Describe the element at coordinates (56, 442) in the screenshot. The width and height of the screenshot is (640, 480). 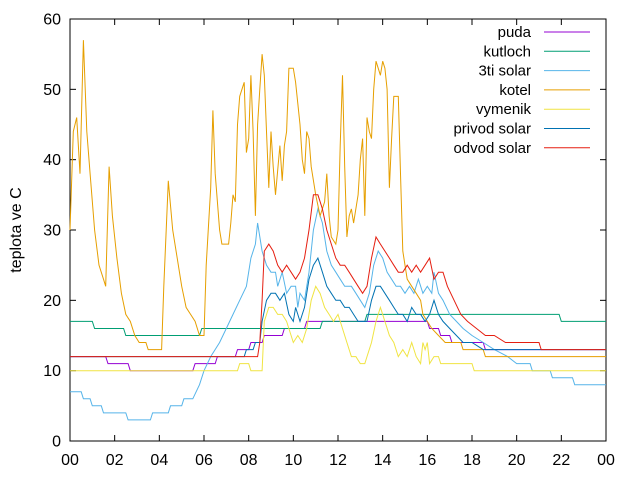
I see `y-tick-label: 0` at that location.